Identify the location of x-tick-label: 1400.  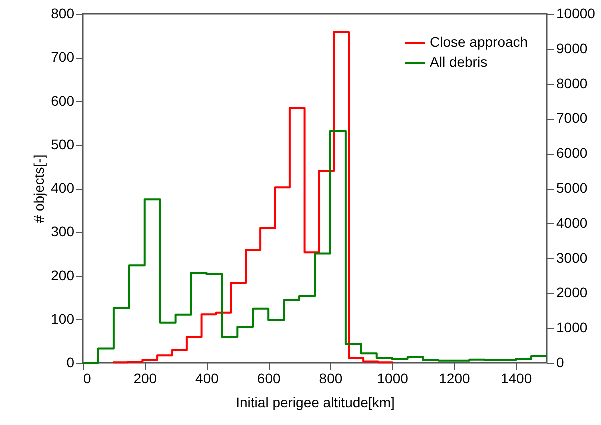
(516, 378).